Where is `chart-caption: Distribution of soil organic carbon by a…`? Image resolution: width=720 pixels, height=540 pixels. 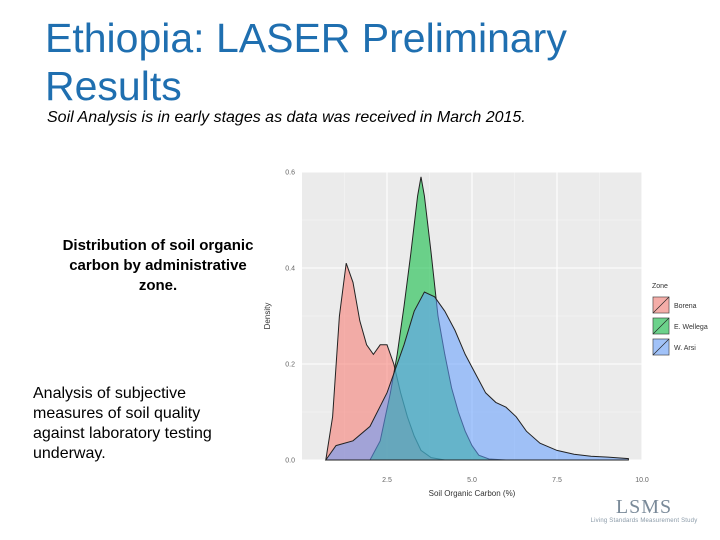
chart-caption: Distribution of soil organic carbon by a… is located at coordinates (158, 265).